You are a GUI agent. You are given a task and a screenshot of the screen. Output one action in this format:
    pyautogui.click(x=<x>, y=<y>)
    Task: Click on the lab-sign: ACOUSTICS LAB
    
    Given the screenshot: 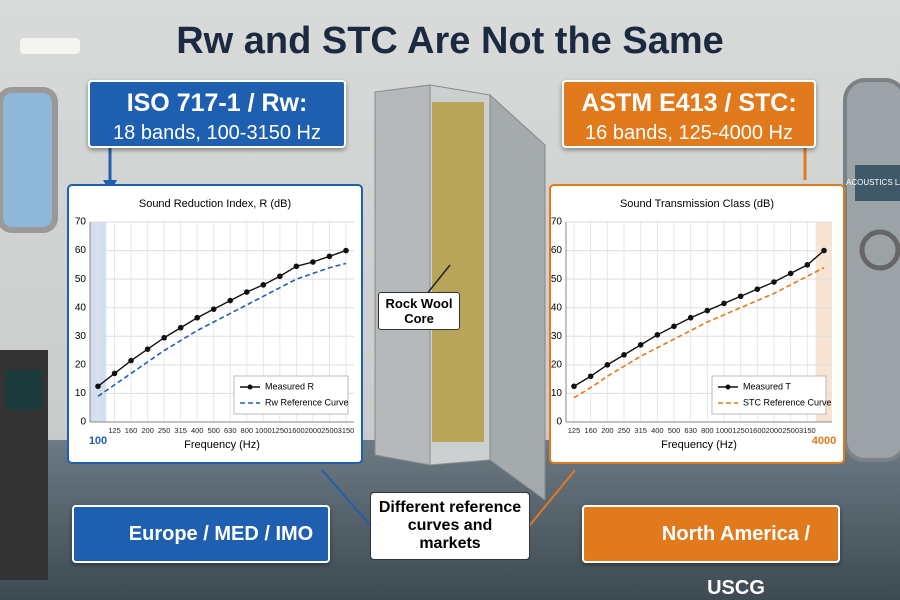 What is the action you would take?
    pyautogui.click(x=873, y=182)
    